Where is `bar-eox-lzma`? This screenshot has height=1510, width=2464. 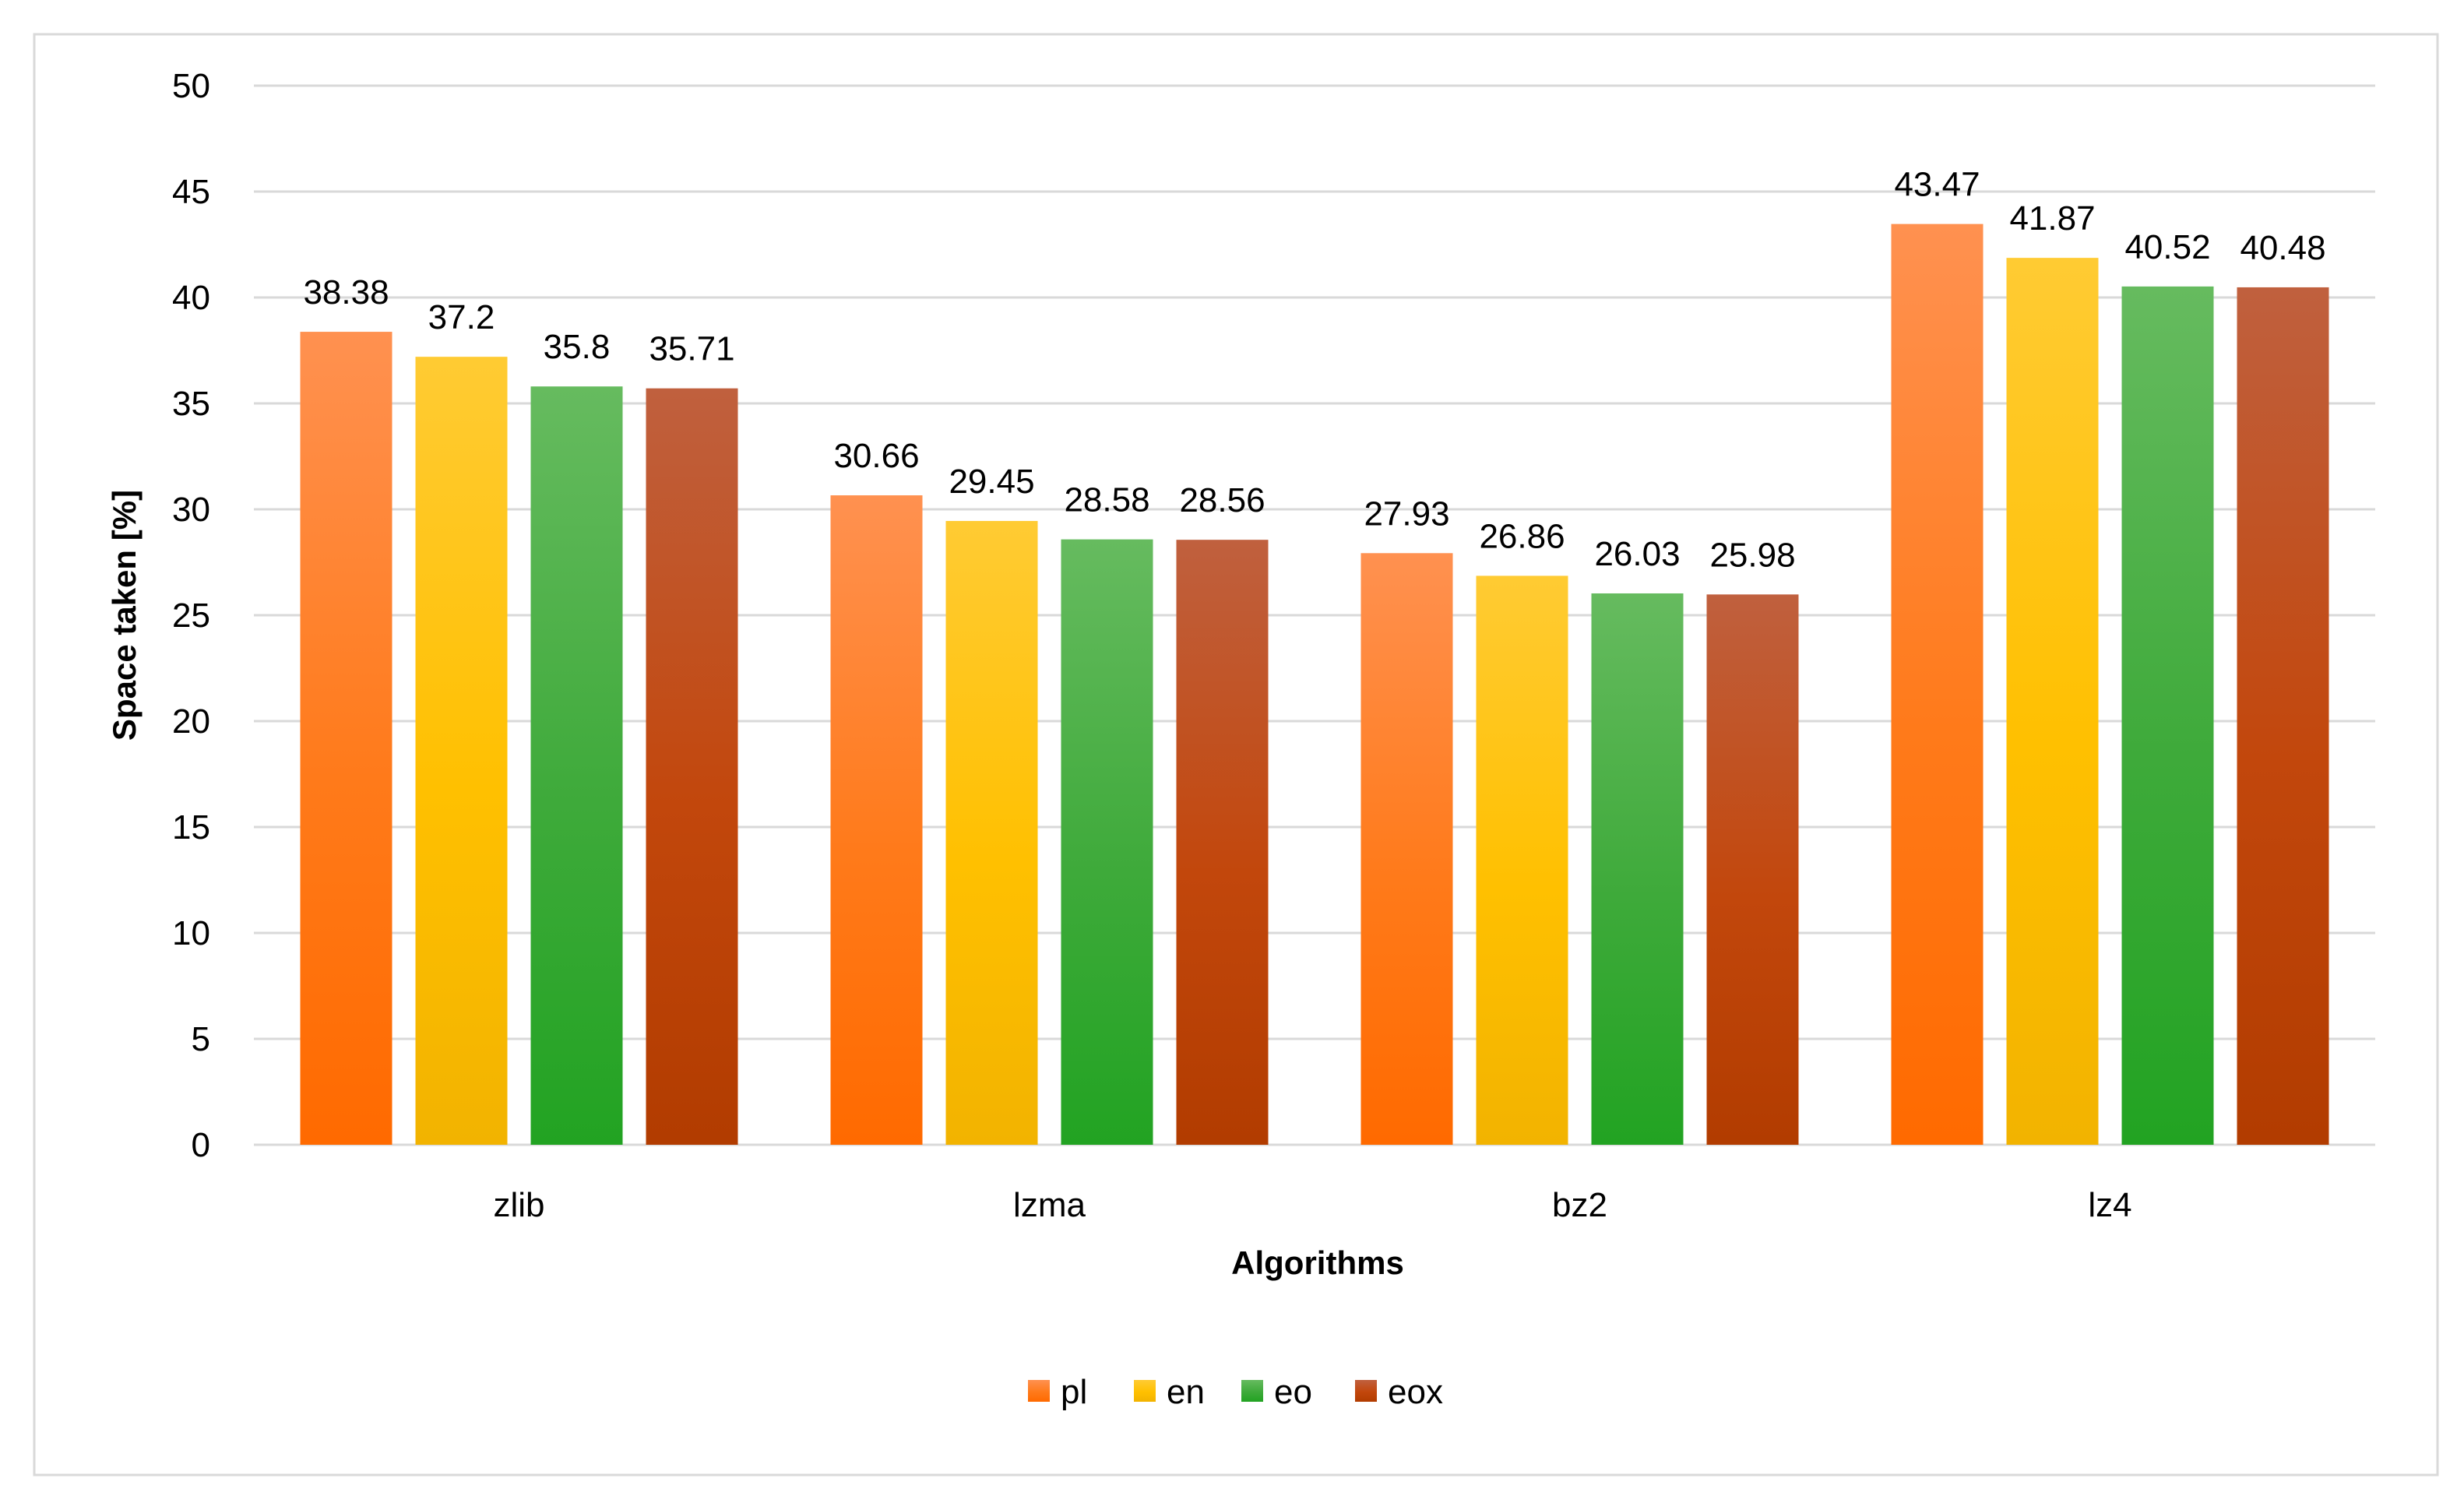 bar-eox-lzma is located at coordinates (1222, 843).